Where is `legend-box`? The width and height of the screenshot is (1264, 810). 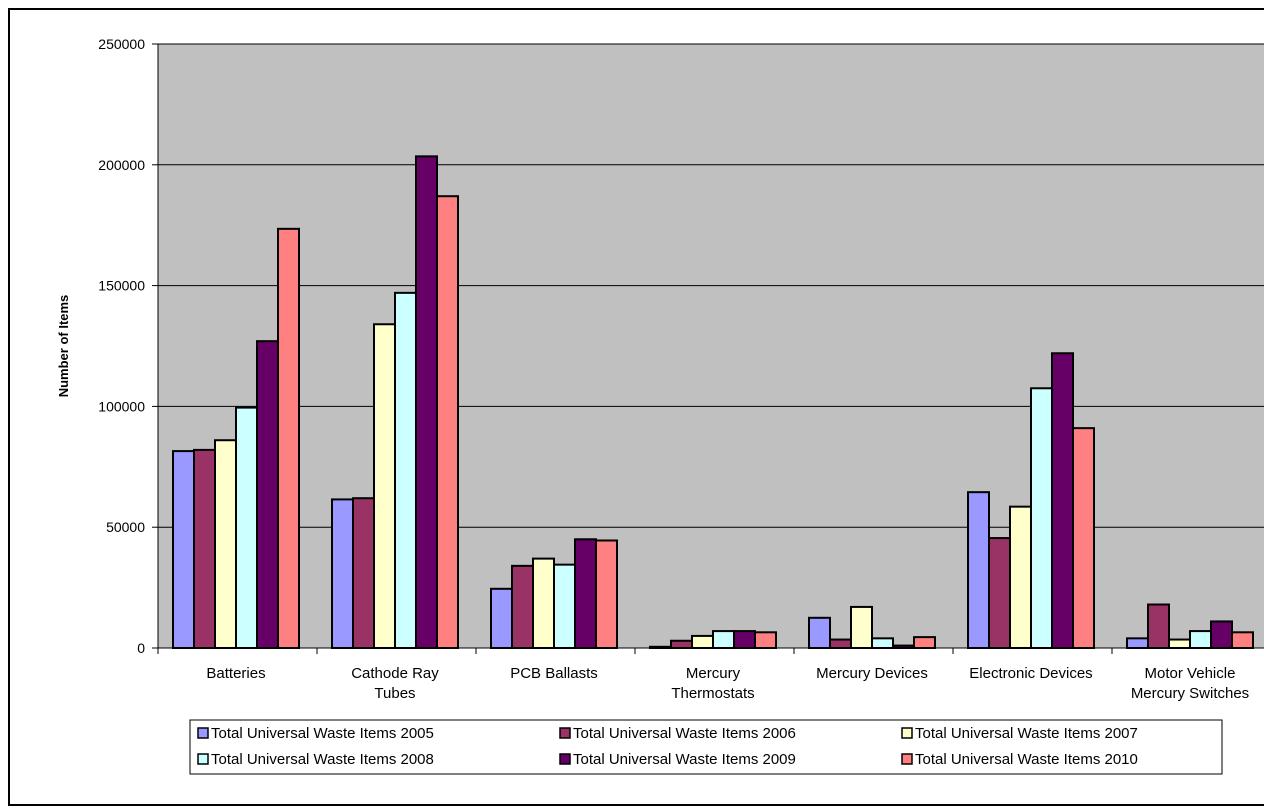 legend-box is located at coordinates (706, 747).